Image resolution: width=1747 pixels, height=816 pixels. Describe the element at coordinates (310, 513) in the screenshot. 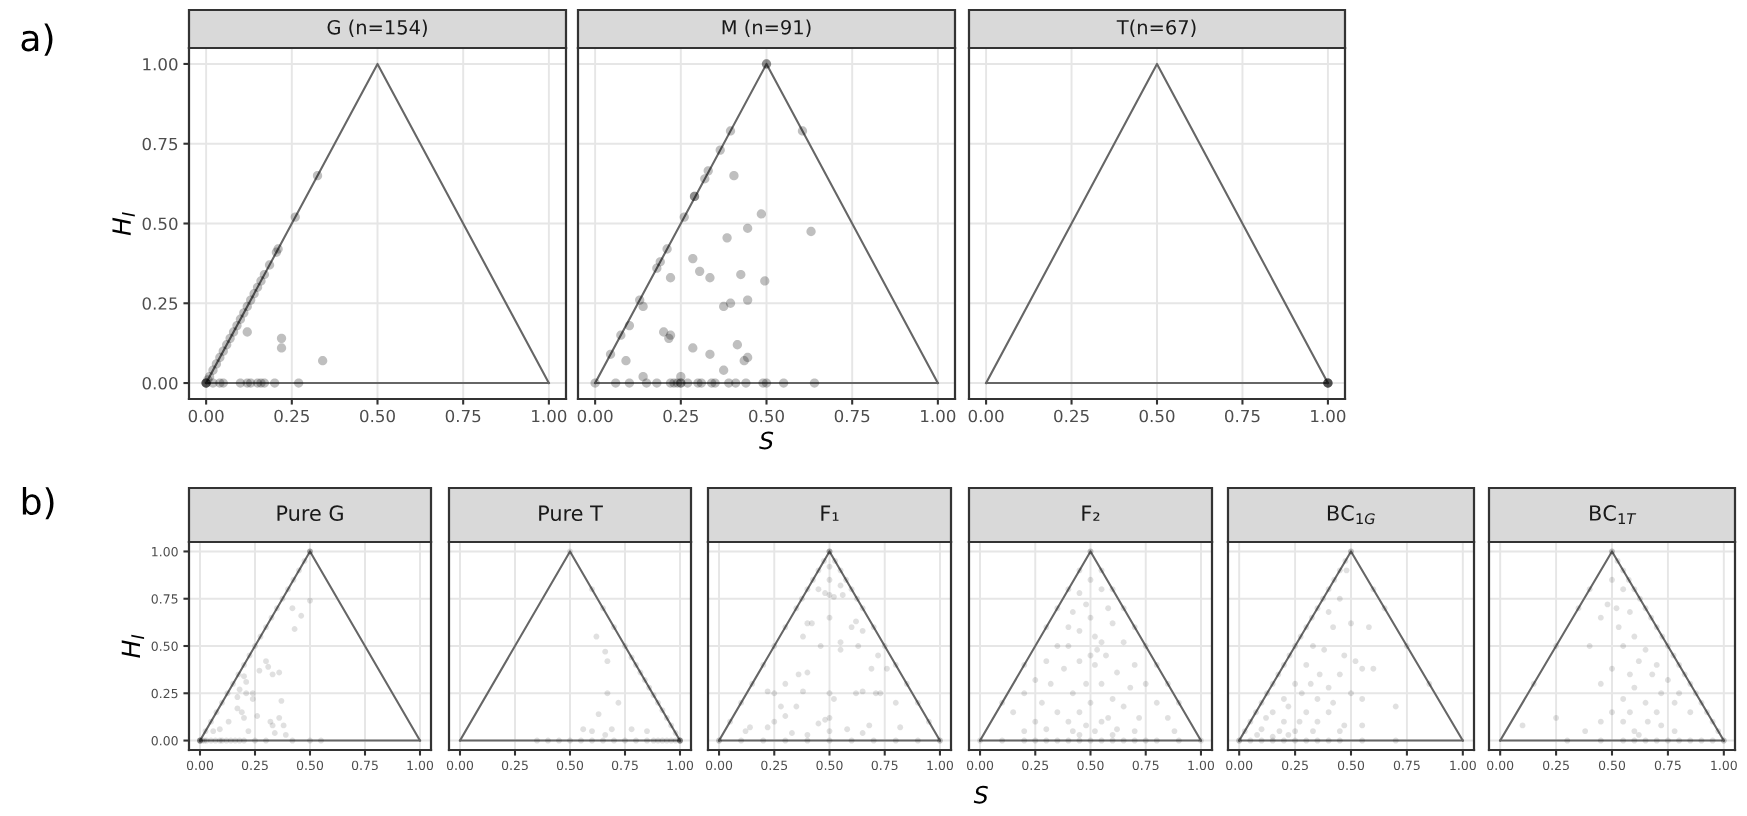

I see `chart-title: Pure G` at that location.